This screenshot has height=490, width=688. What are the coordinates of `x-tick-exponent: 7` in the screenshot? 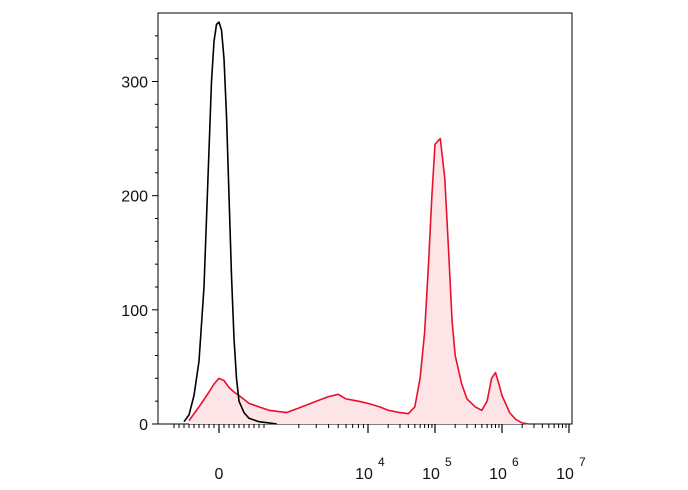 It's located at (582, 462).